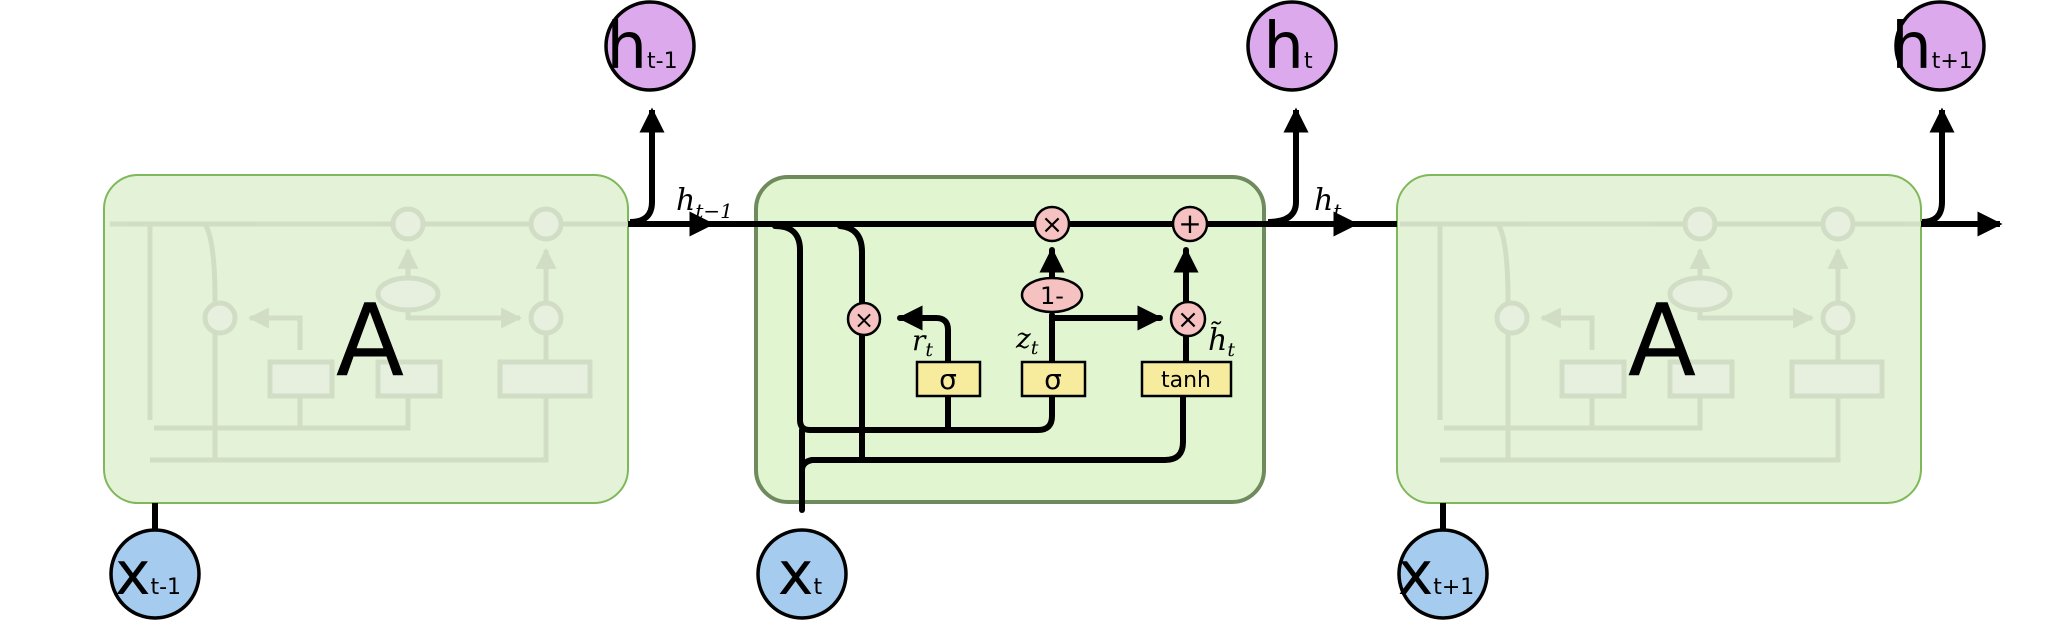 The height and width of the screenshot is (633, 2070). I want to click on svg-text: 1-, so click(1052, 296).